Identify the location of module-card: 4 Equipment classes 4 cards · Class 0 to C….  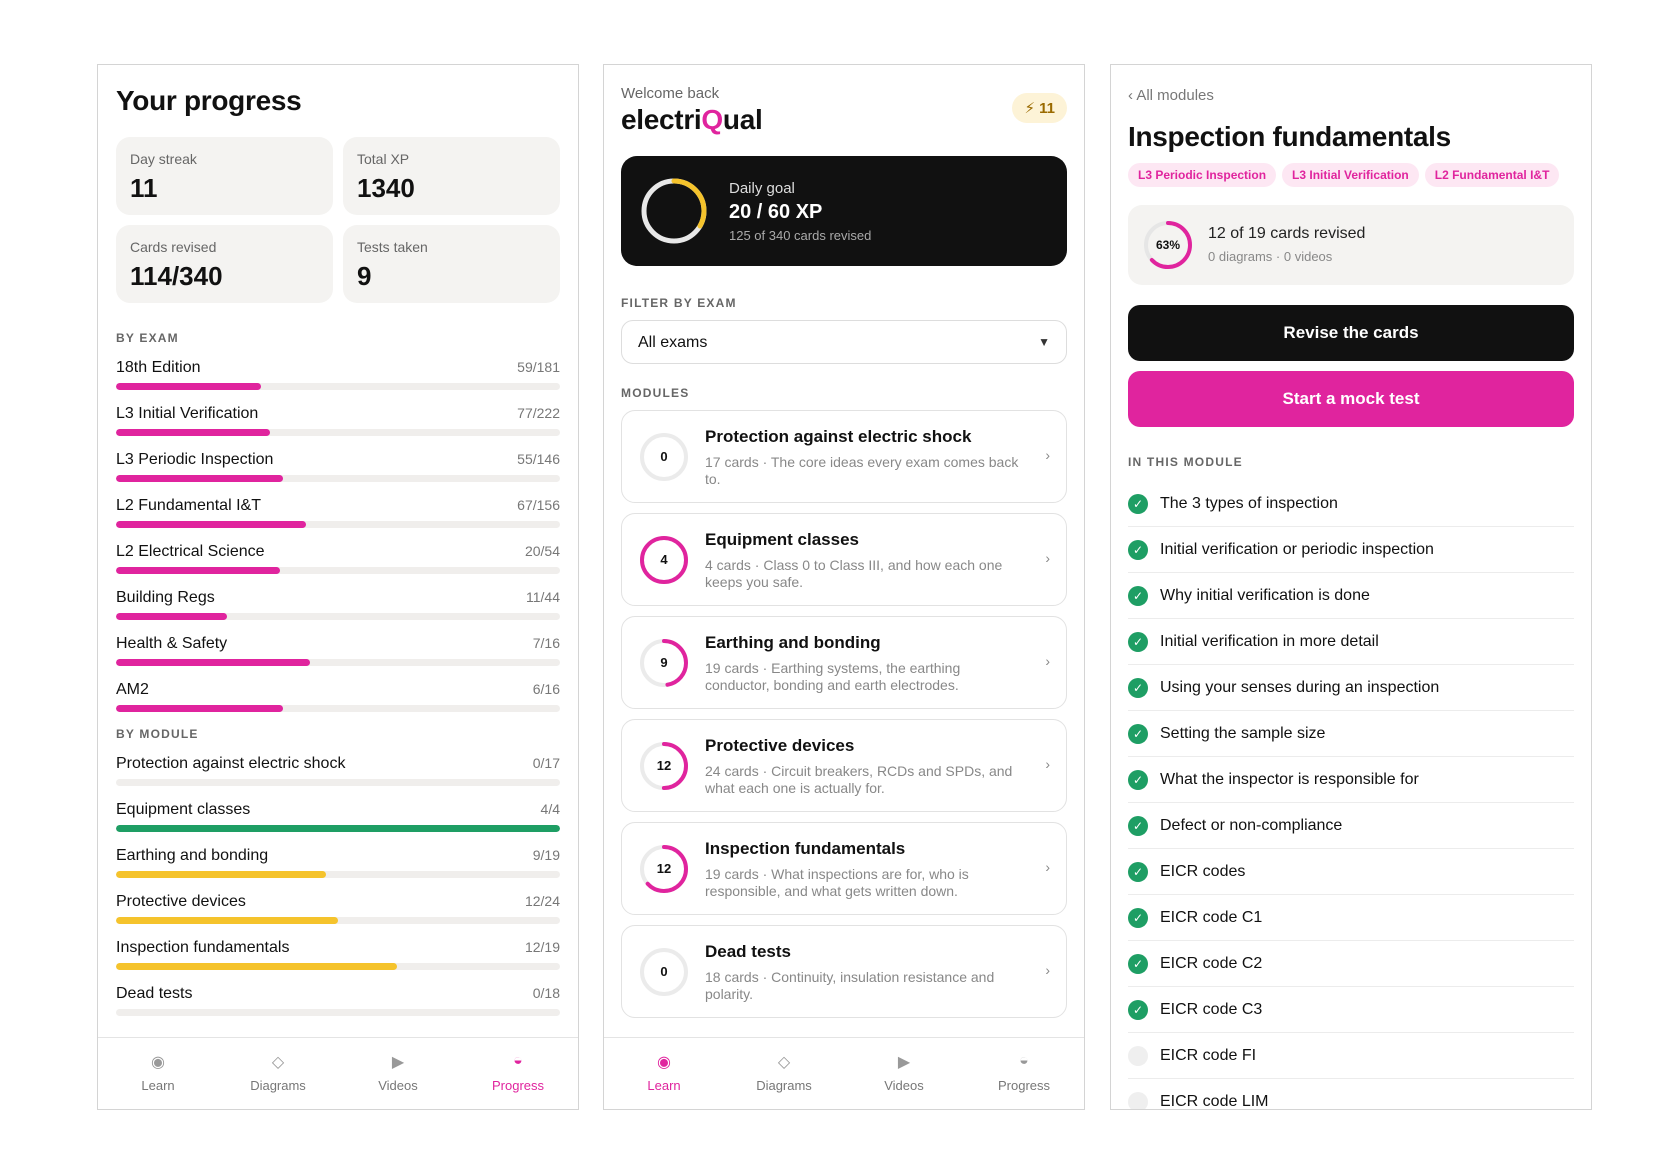
(844, 559).